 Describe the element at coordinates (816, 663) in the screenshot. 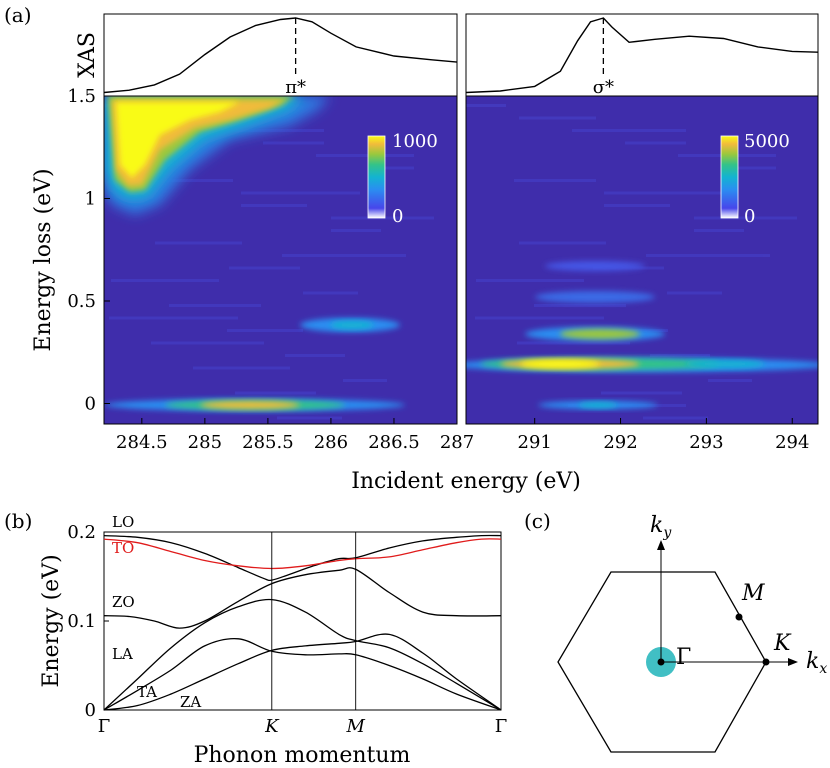

I see `kx-label: kx` at that location.